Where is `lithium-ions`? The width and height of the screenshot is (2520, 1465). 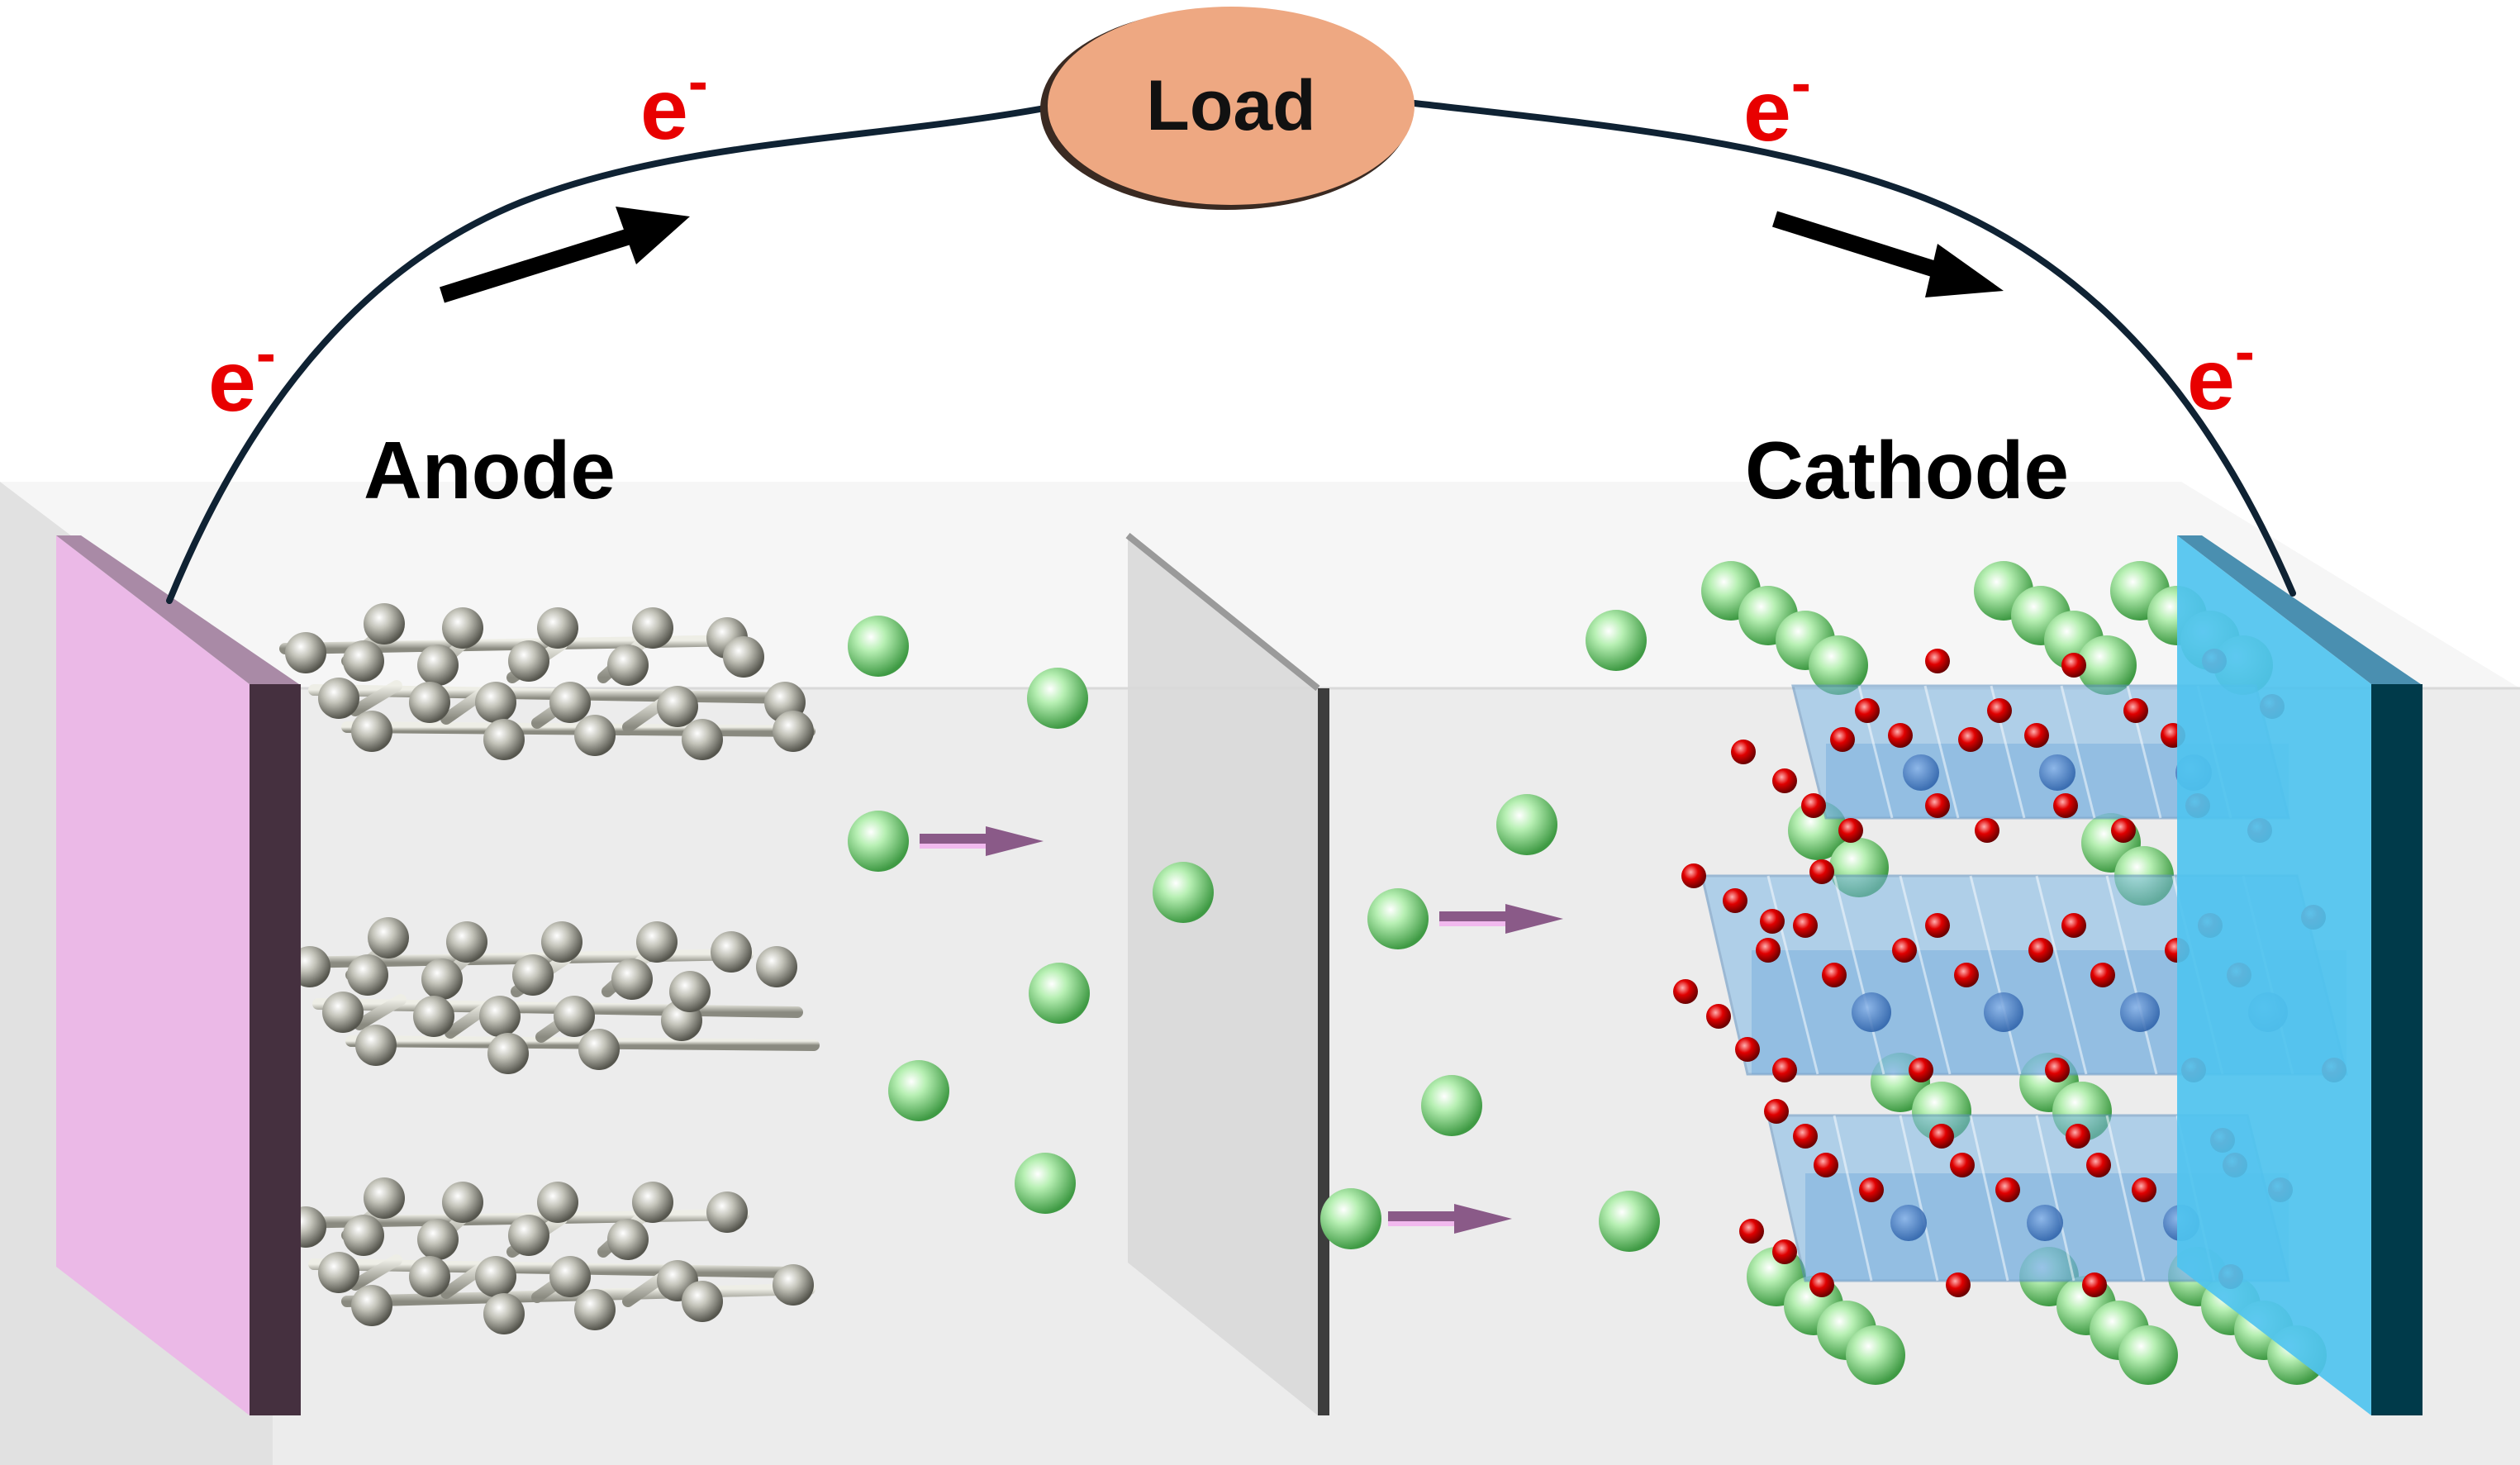 lithium-ions is located at coordinates (1254, 931).